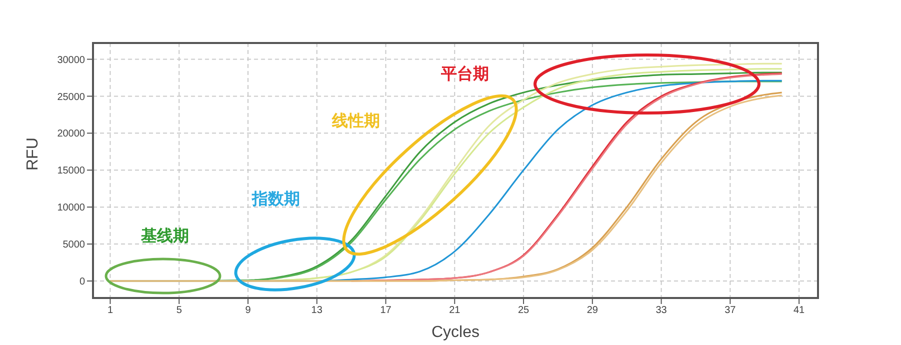 This screenshot has width=901, height=345. What do you see at coordinates (71, 171) in the screenshot?
I see `y-tick-label: 15000` at bounding box center [71, 171].